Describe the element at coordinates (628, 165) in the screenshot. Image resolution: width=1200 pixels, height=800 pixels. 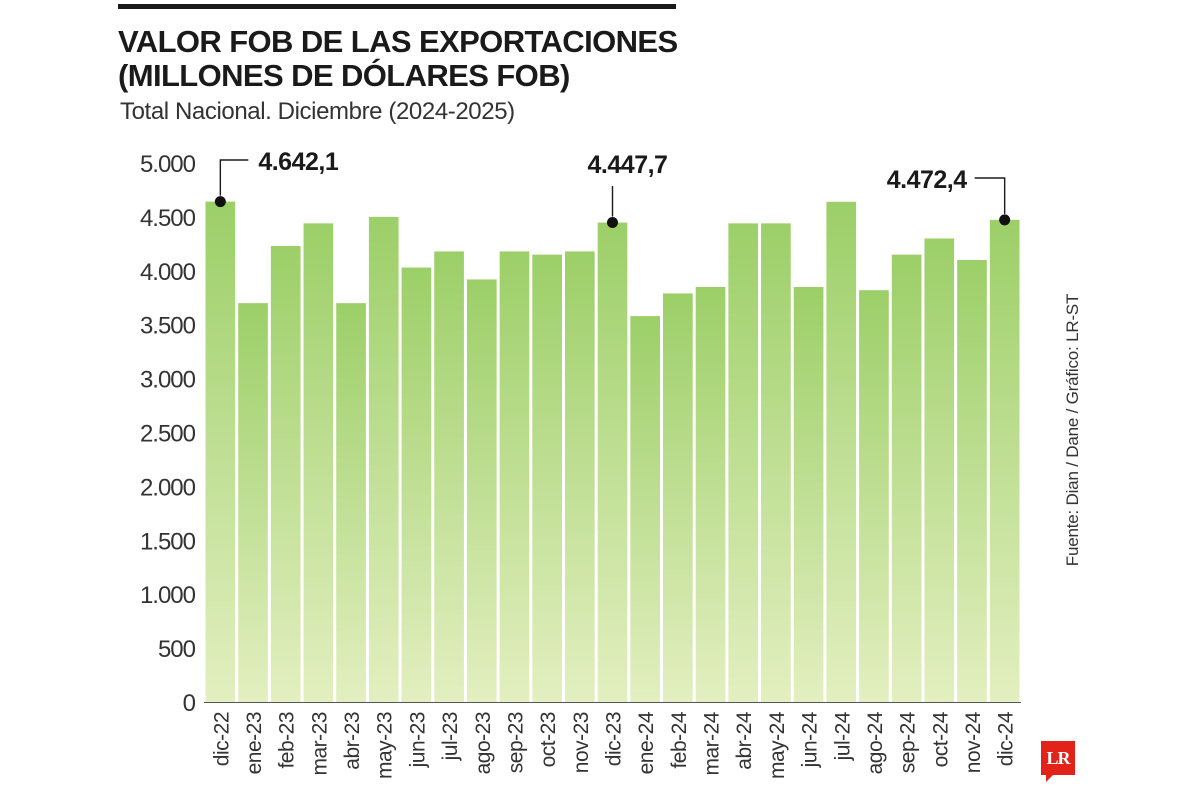
I see `data-label: 4.447,7` at that location.